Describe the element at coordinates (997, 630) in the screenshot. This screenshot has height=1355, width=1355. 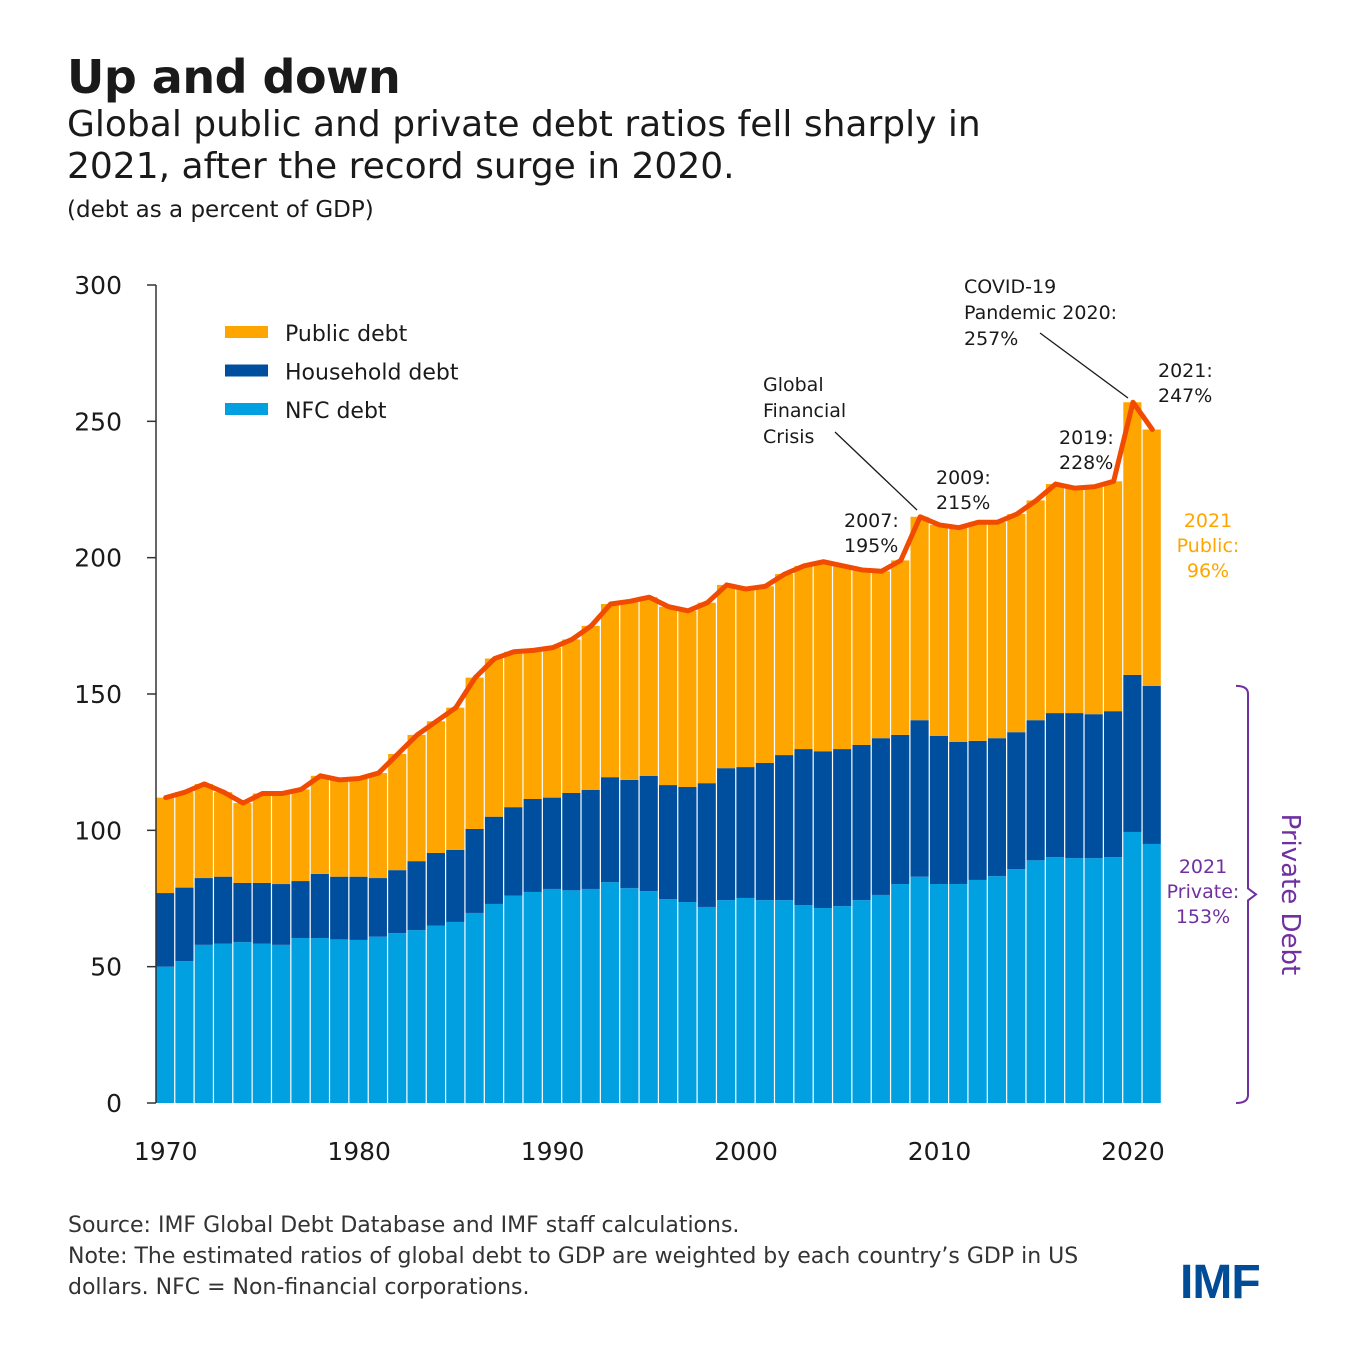
I see `public-bar-2013` at that location.